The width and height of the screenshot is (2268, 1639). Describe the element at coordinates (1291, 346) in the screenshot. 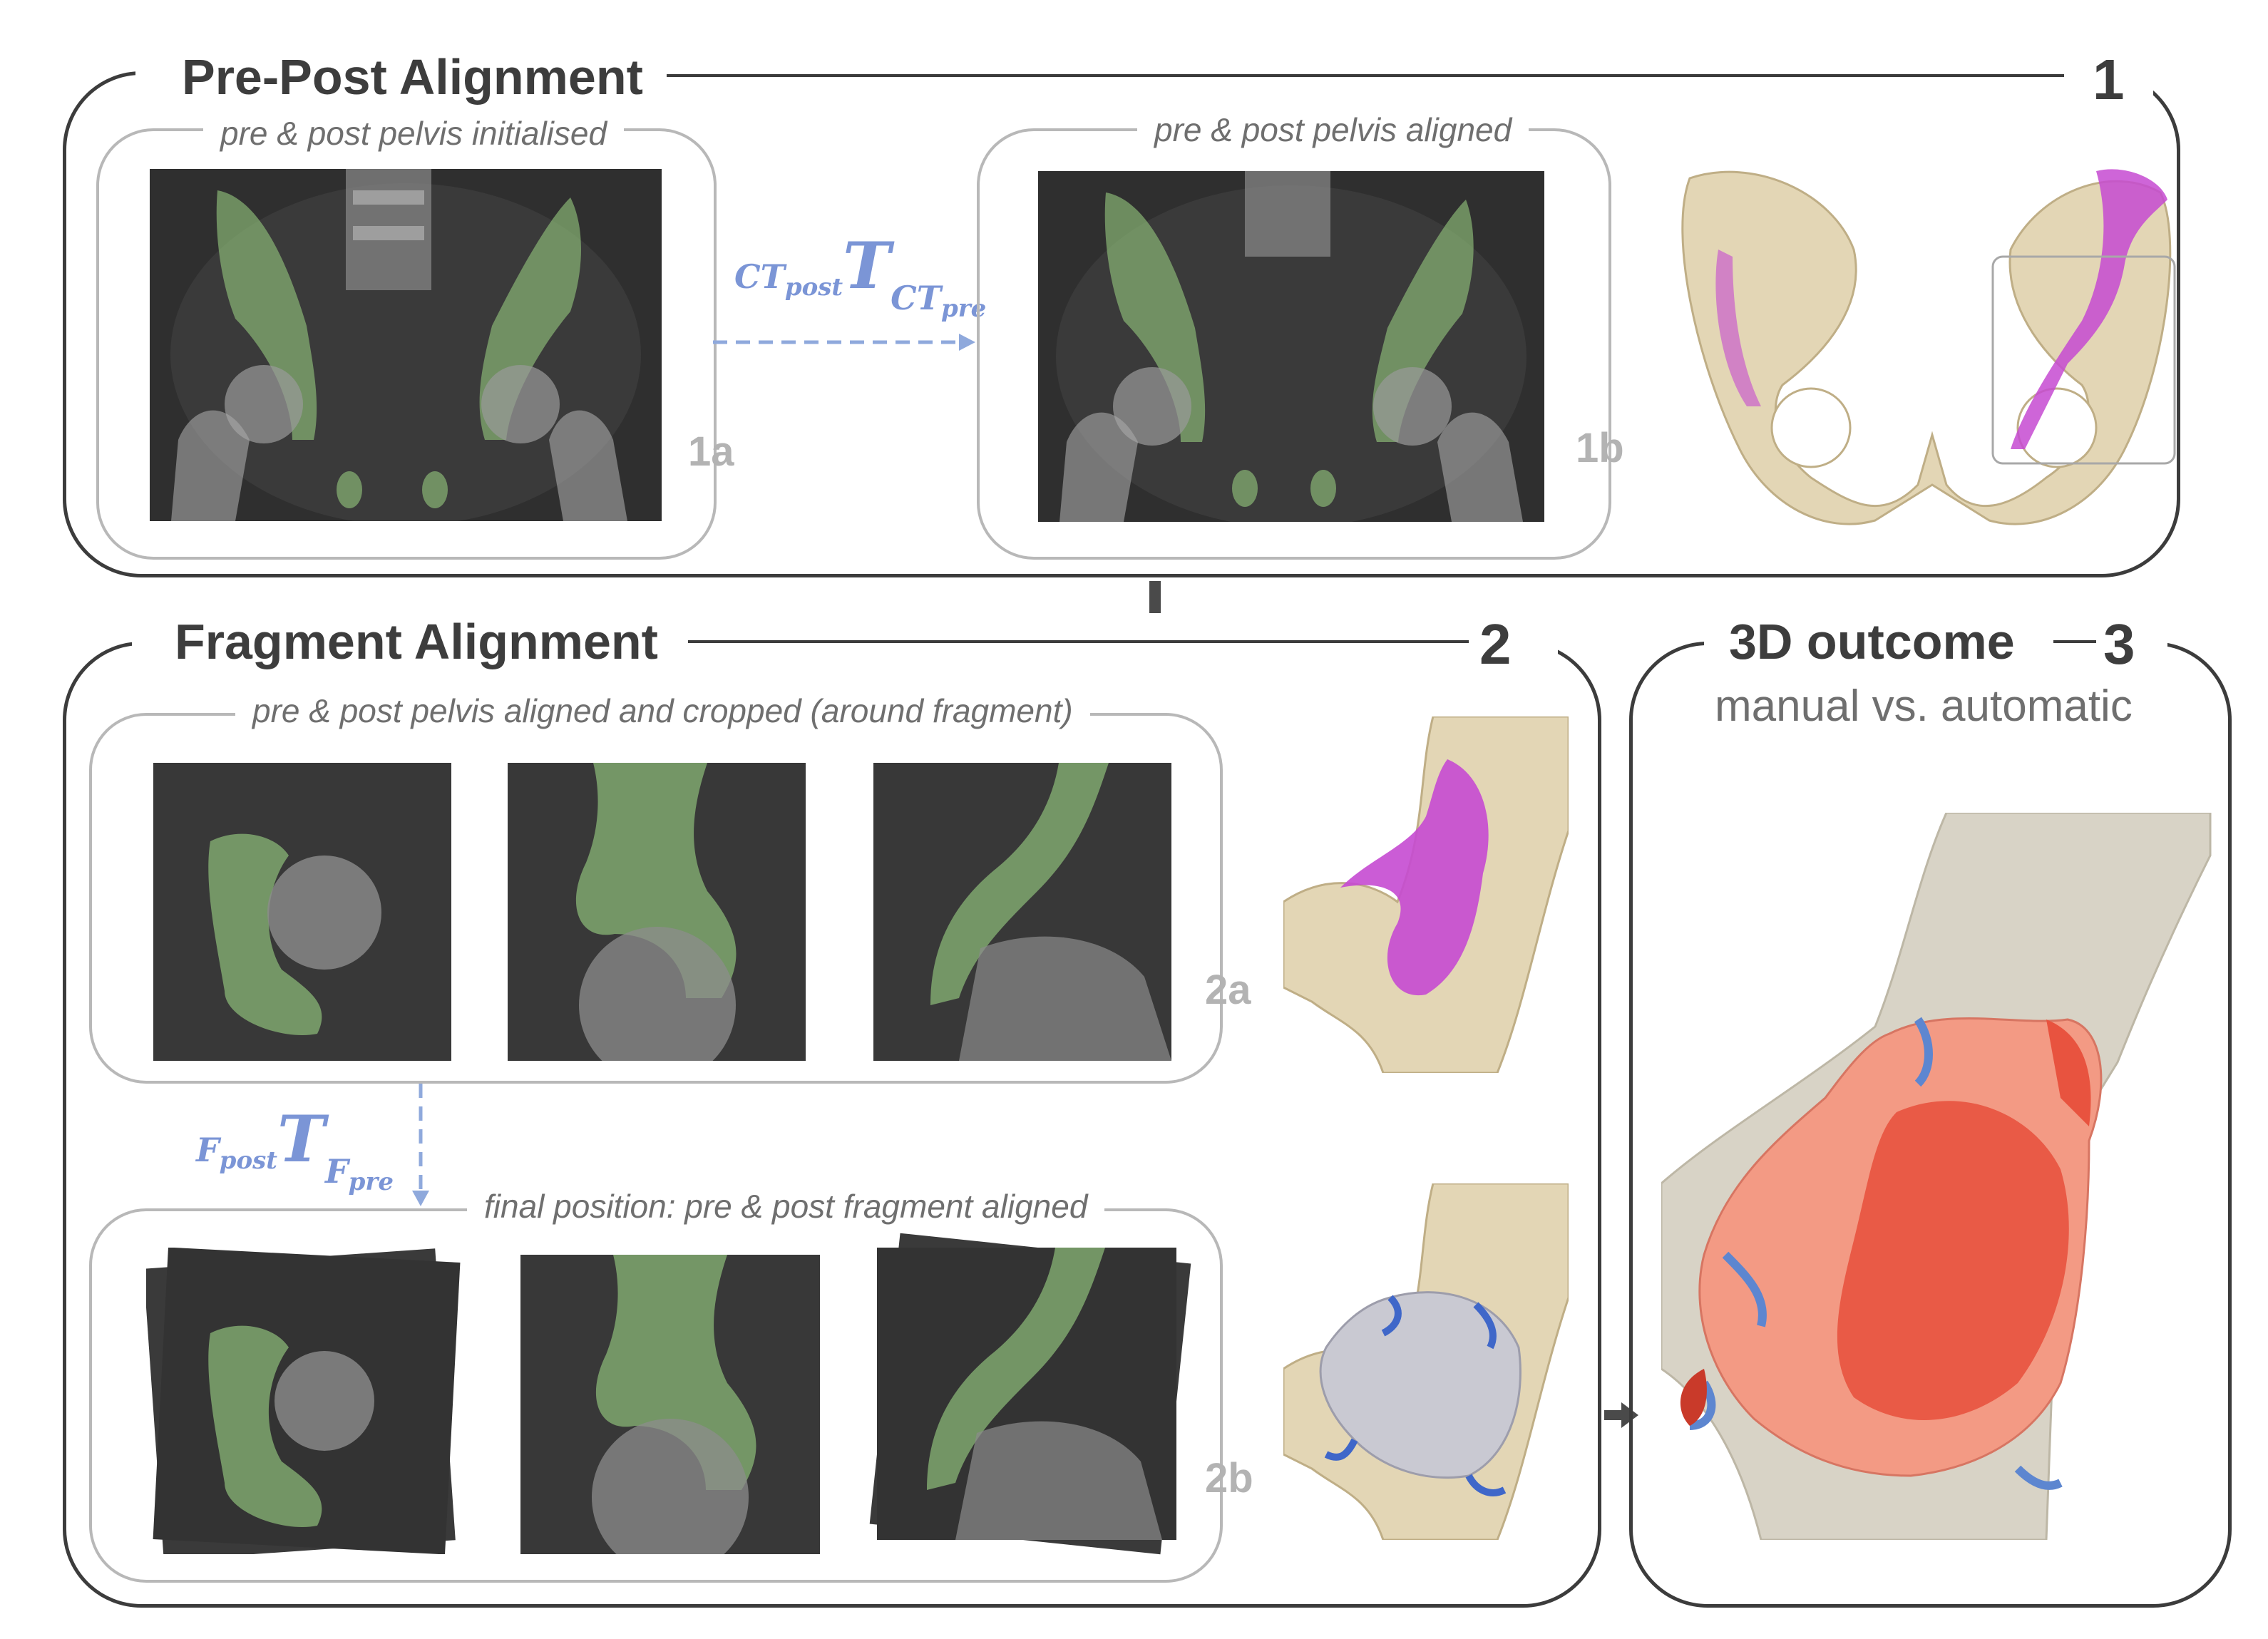

I see `ct-coronal-pre-post-aligned` at that location.